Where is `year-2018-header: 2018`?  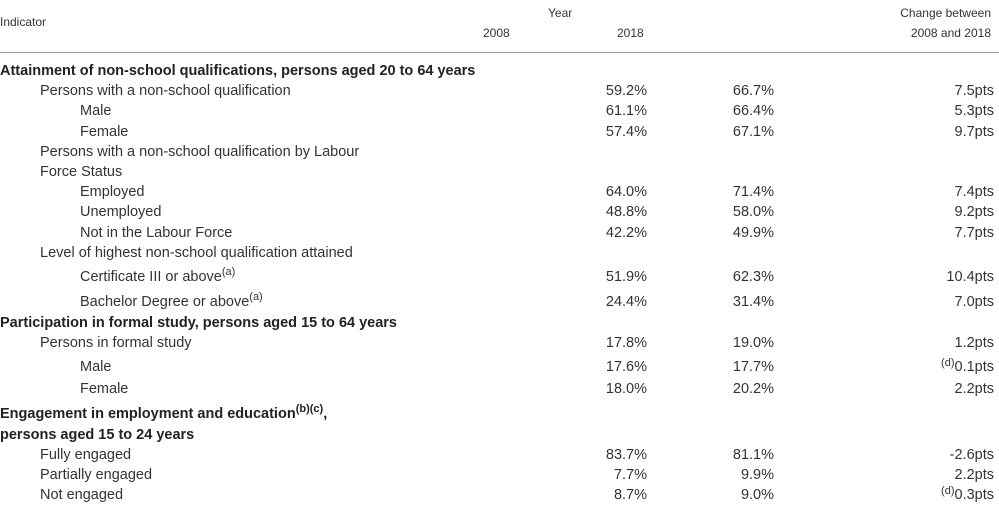
year-2018-header: 2018 is located at coordinates (630, 33).